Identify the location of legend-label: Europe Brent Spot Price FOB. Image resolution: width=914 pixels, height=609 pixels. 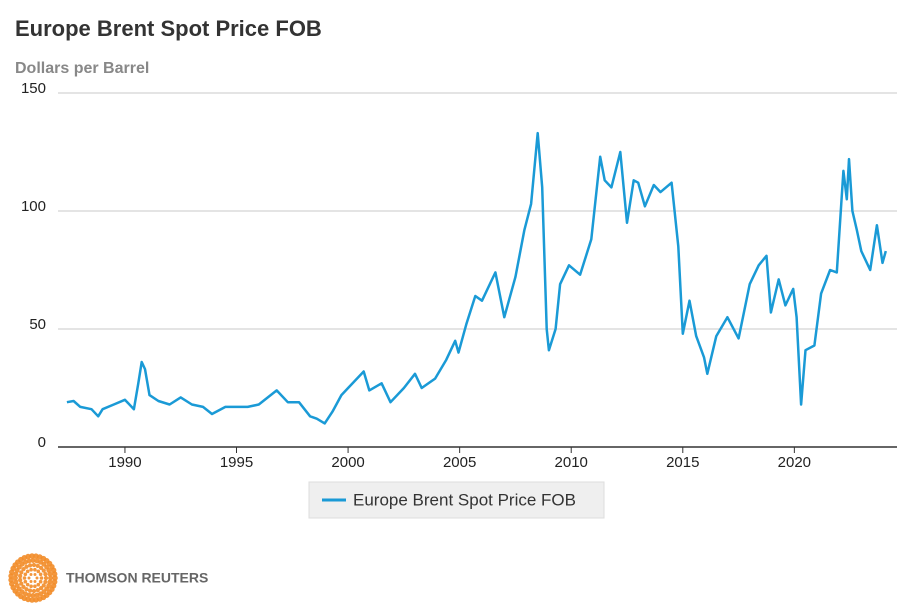
(464, 499).